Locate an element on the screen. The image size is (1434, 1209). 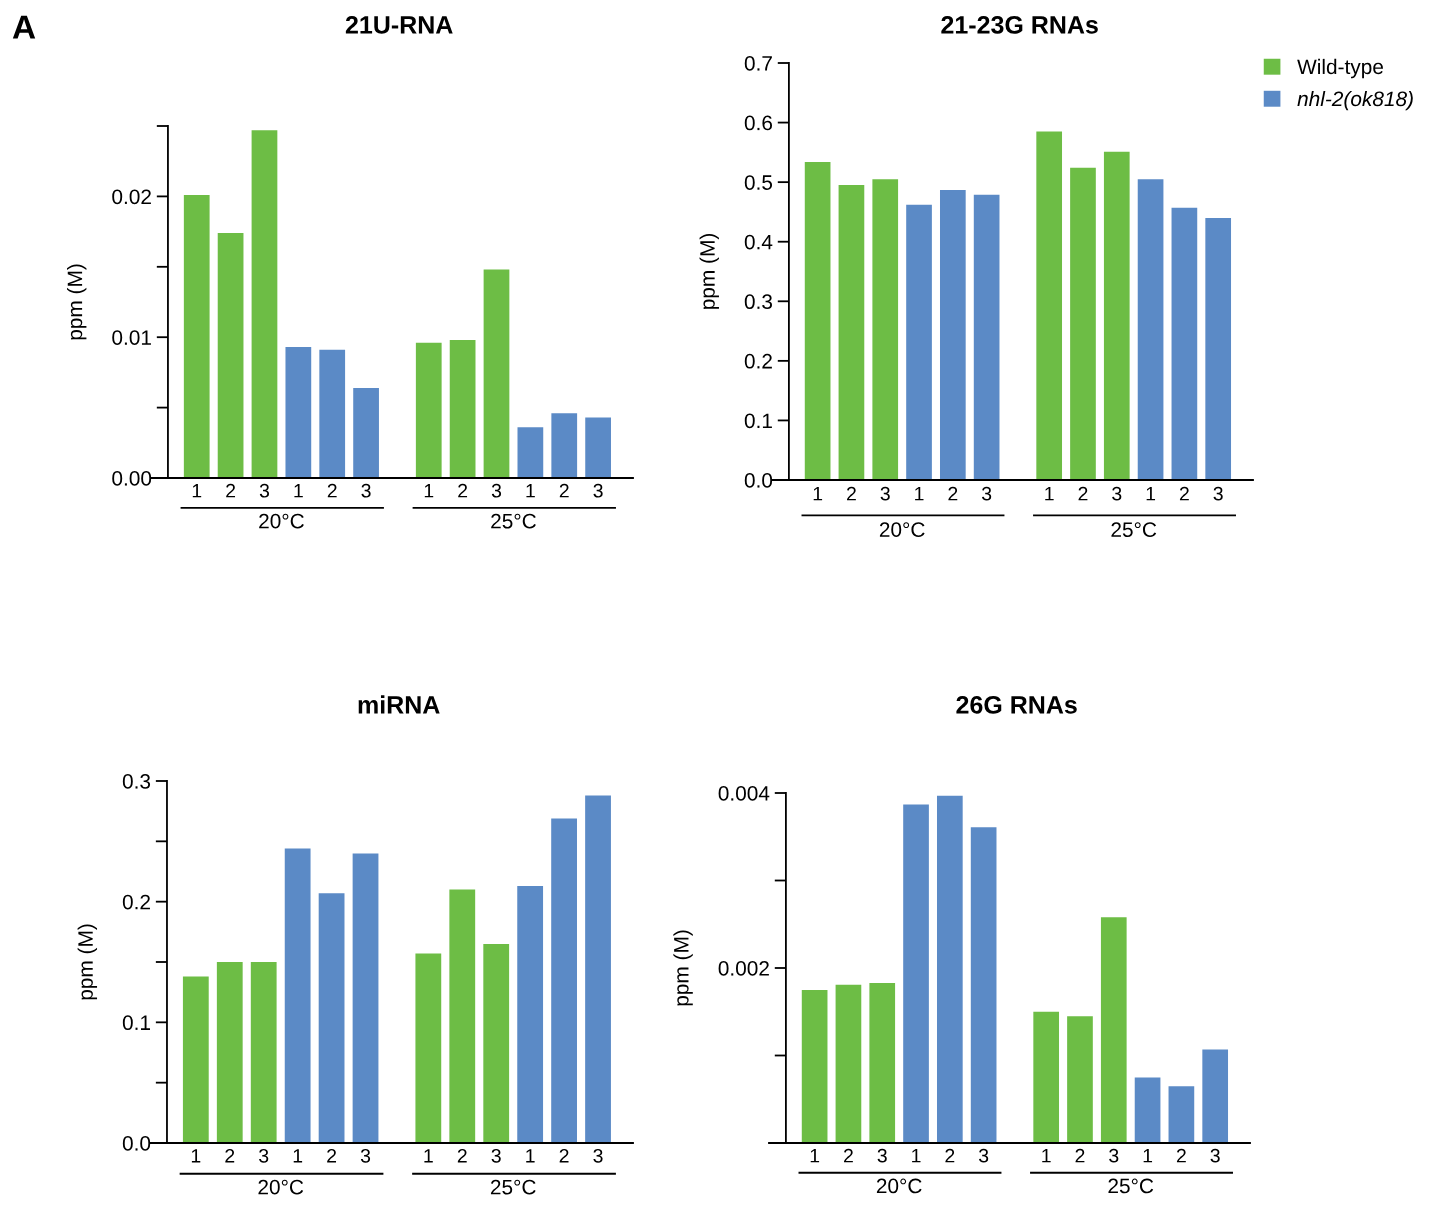
y-tick-label: 0.4 is located at coordinates (758, 242).